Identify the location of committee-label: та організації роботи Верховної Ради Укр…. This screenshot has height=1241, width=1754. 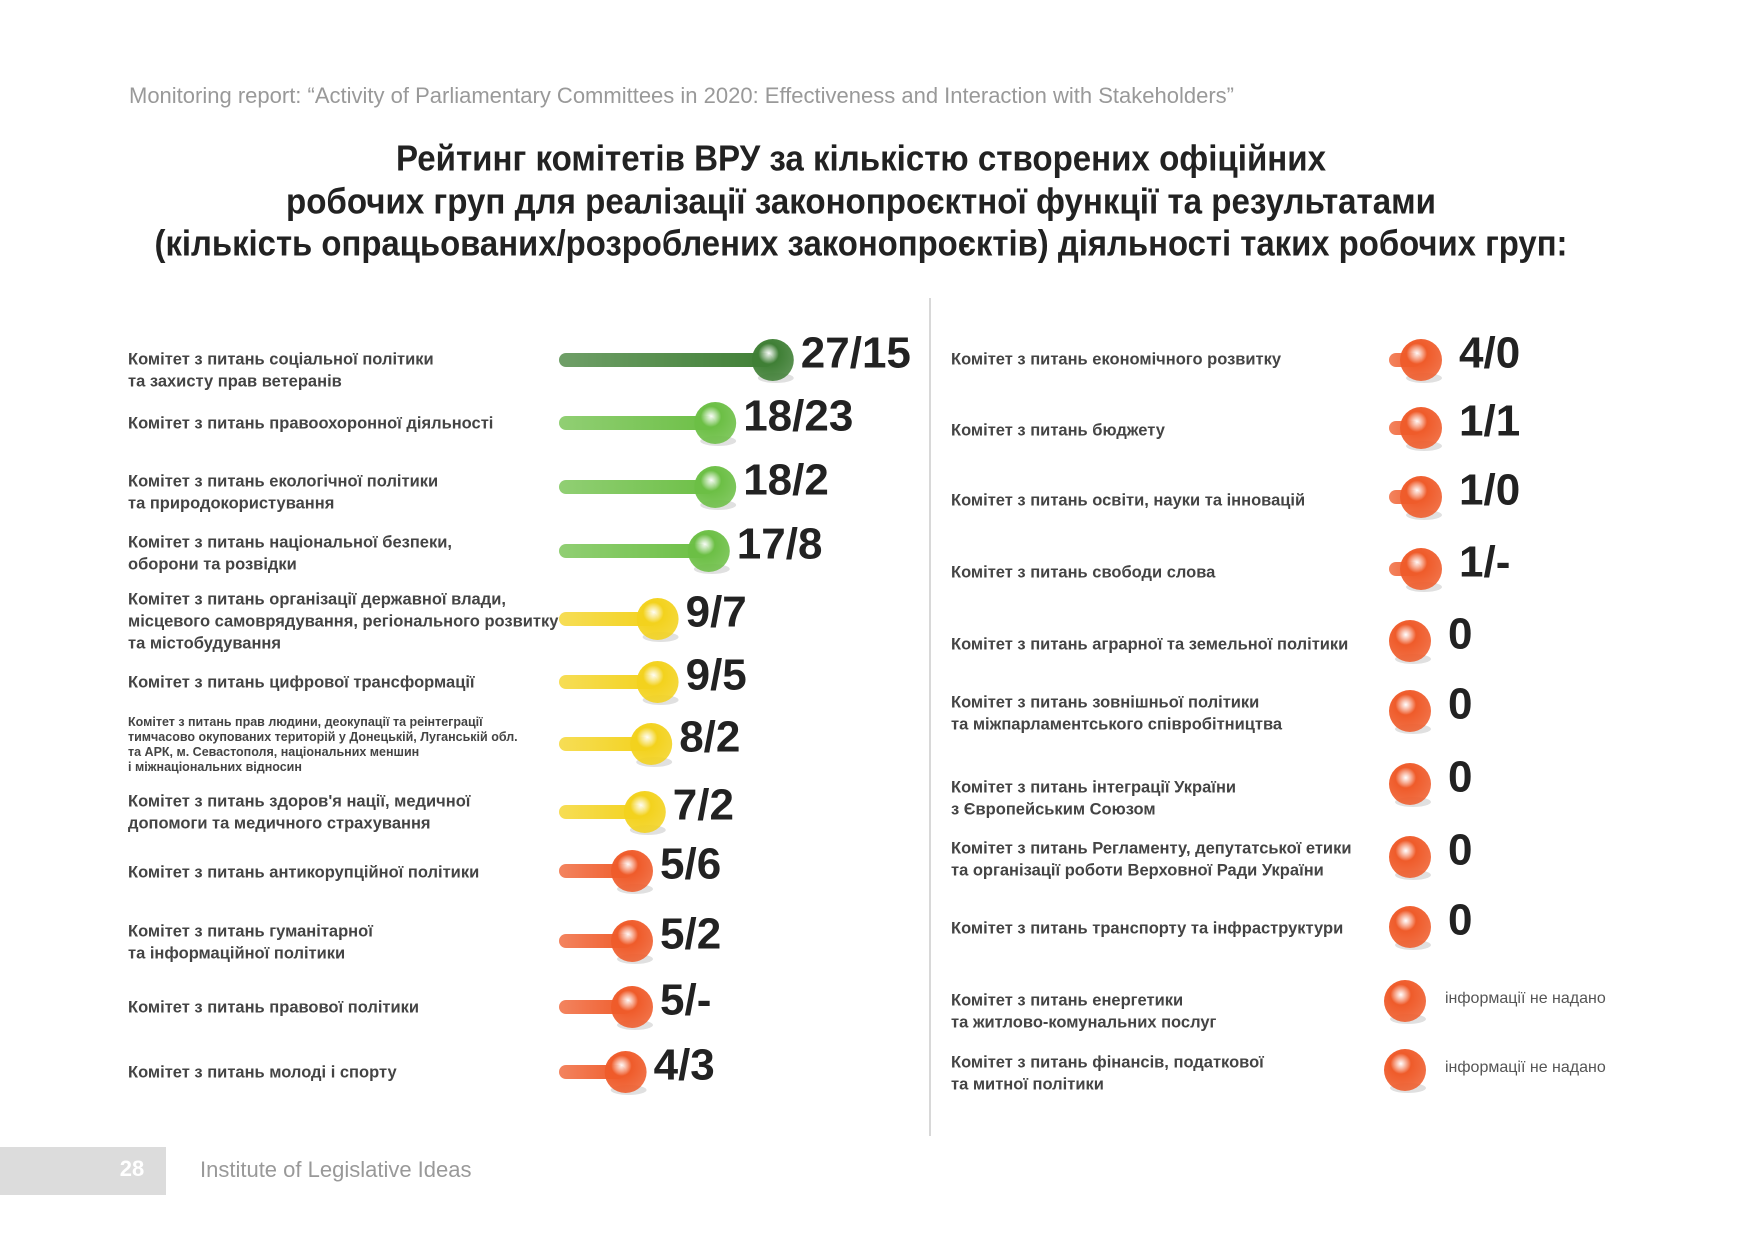
(1137, 870).